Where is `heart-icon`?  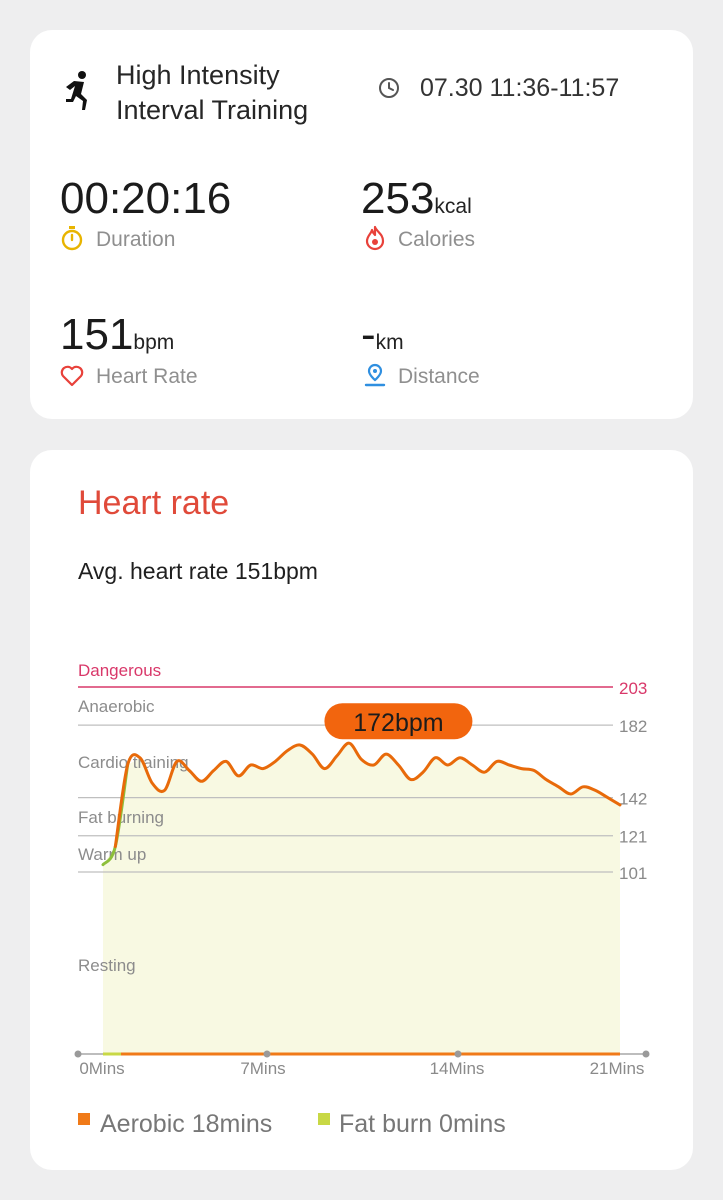 heart-icon is located at coordinates (72, 376).